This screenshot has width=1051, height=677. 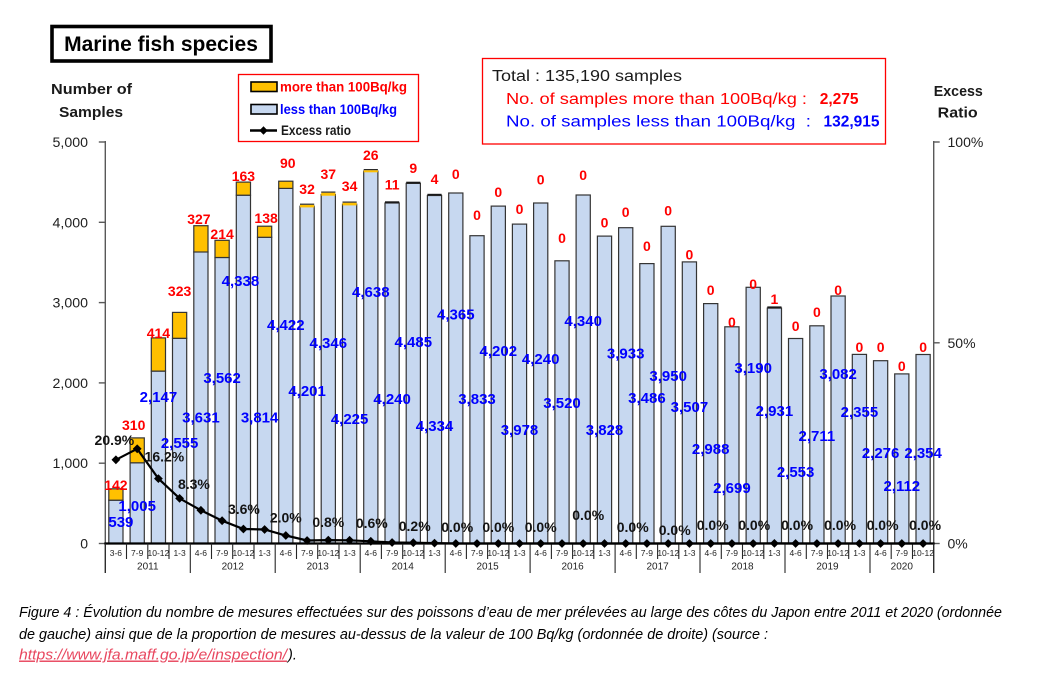 What do you see at coordinates (958, 91) in the screenshot?
I see `svg-text: Excess` at bounding box center [958, 91].